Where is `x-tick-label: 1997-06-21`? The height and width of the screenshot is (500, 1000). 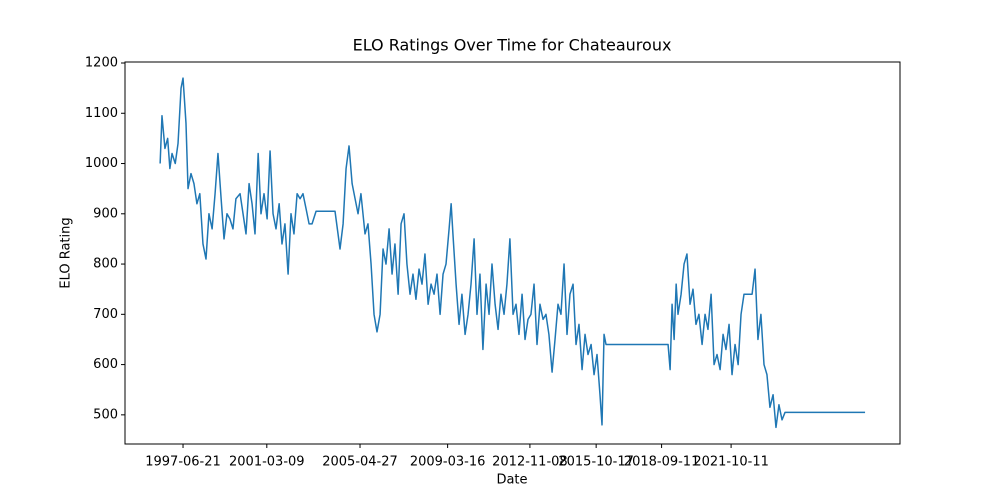 x-tick-label: 1997-06-21 is located at coordinates (183, 462).